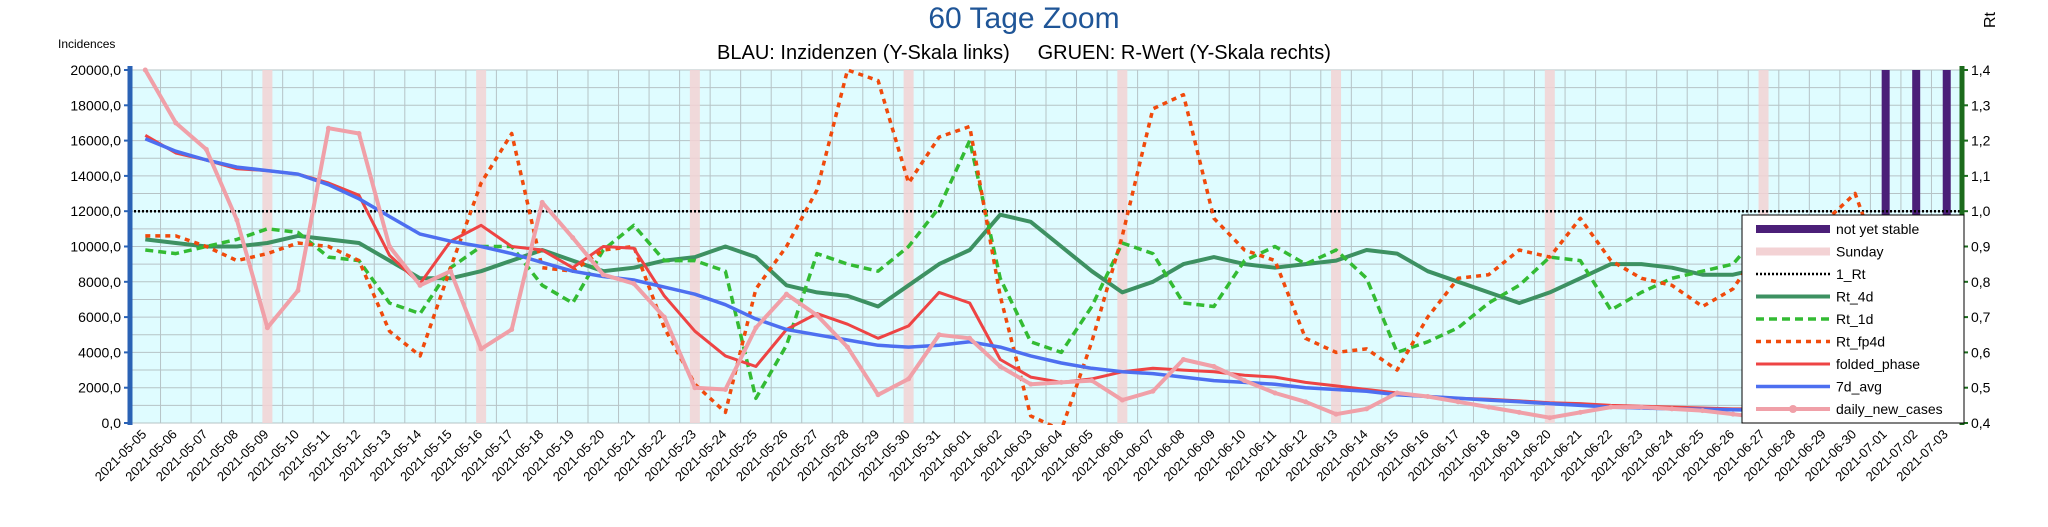  I want to click on y-tick-label-left: 10000,0, so click(95, 247).